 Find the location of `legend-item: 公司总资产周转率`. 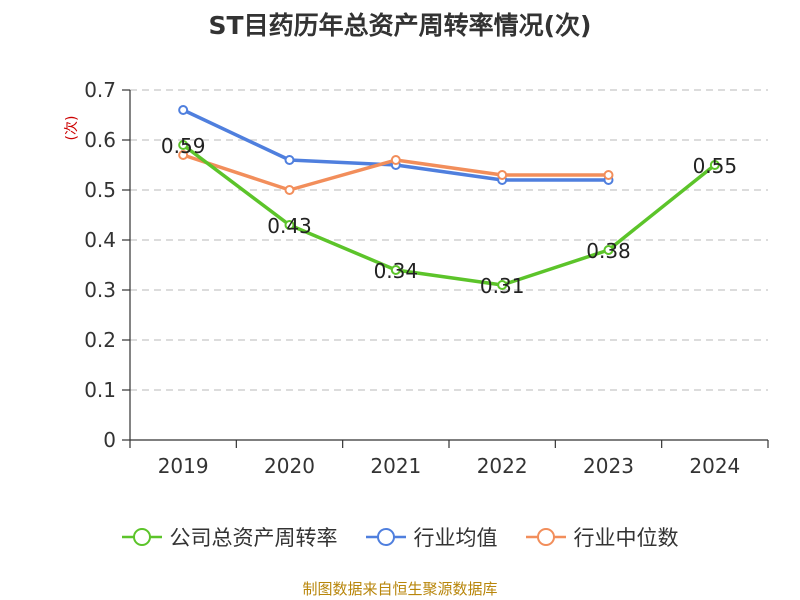

legend-item: 公司总资产周转率 is located at coordinates (229, 537).